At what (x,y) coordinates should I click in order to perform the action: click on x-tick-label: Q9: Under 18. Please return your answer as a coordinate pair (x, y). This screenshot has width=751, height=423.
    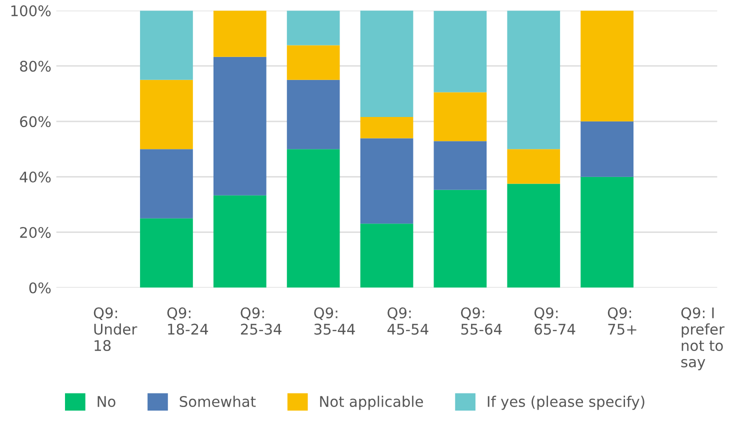
    Looking at the image, I should click on (116, 329).